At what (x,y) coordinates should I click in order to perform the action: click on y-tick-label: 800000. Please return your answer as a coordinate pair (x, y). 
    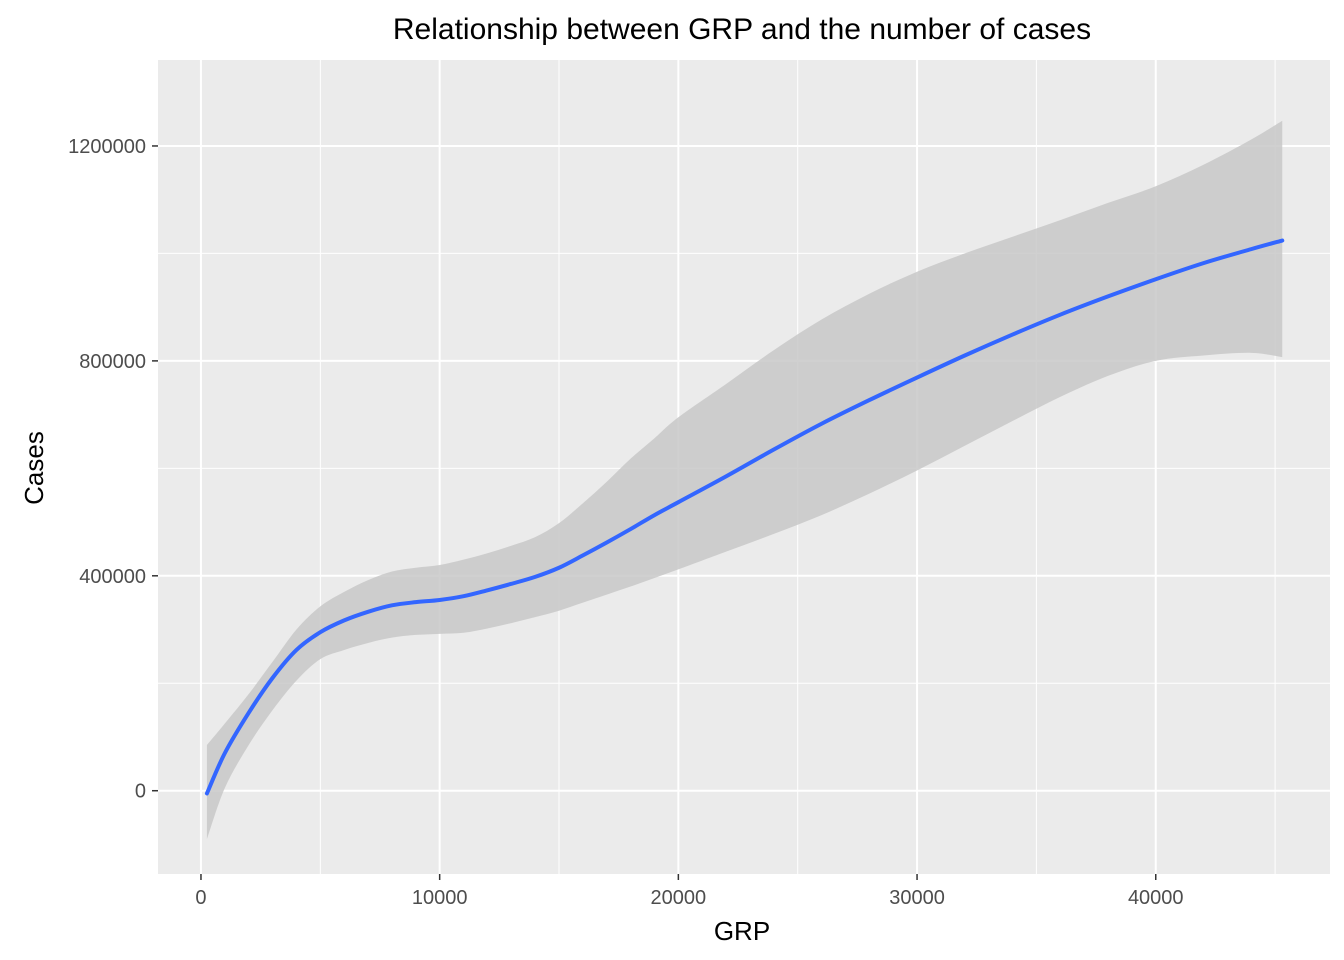
    Looking at the image, I should click on (112, 362).